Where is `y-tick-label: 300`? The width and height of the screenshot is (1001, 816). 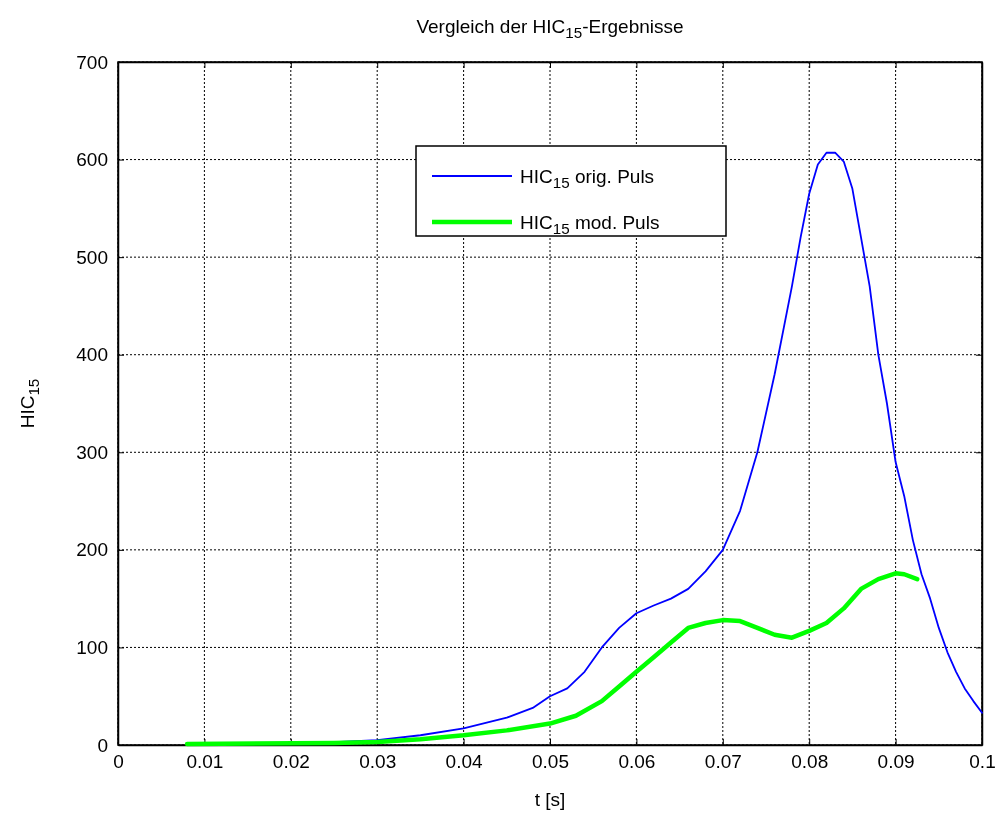
y-tick-label: 300 is located at coordinates (92, 452).